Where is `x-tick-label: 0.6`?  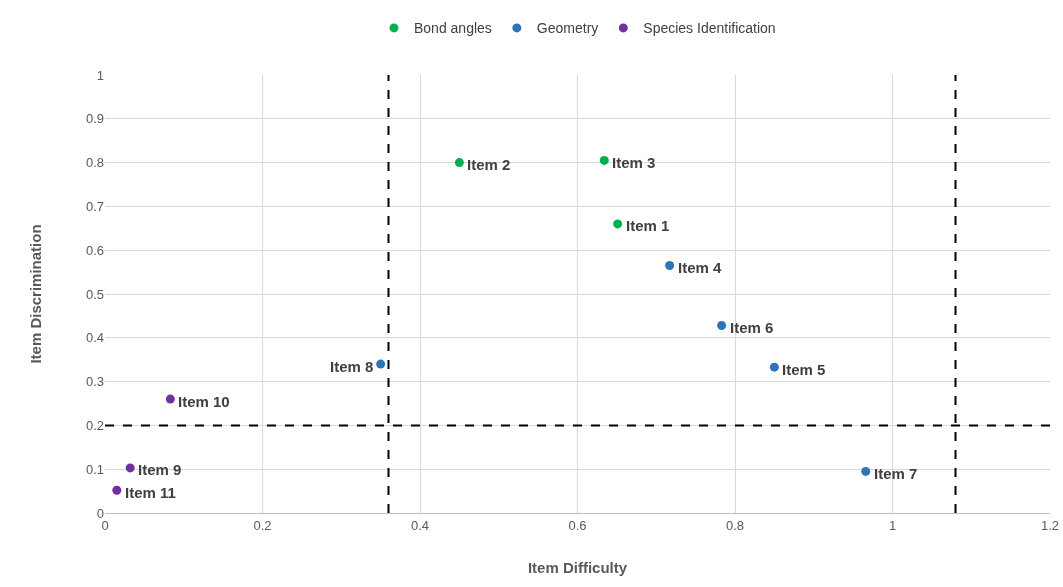 x-tick-label: 0.6 is located at coordinates (577, 525).